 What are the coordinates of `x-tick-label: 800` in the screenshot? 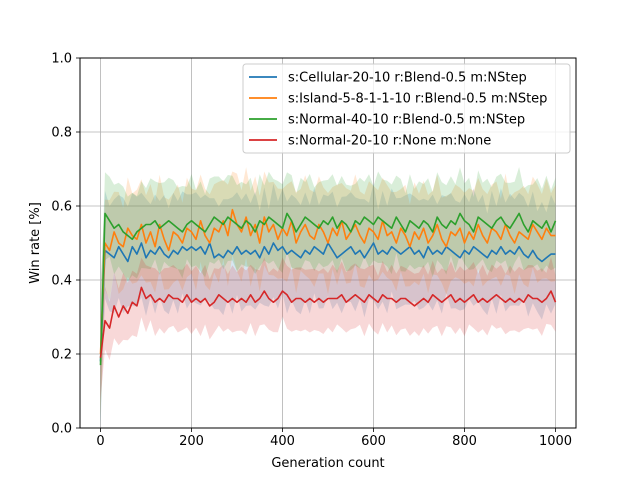 It's located at (464, 441).